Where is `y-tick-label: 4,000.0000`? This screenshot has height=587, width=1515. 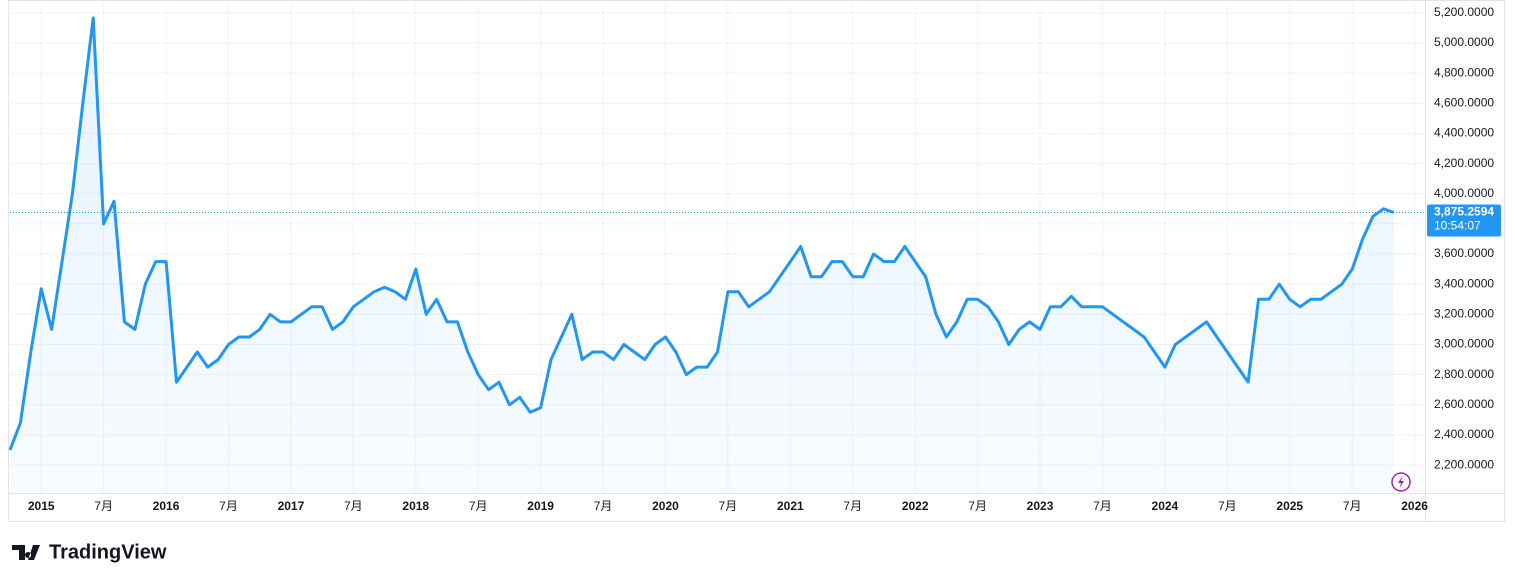
y-tick-label: 4,000.0000 is located at coordinates (1464, 193).